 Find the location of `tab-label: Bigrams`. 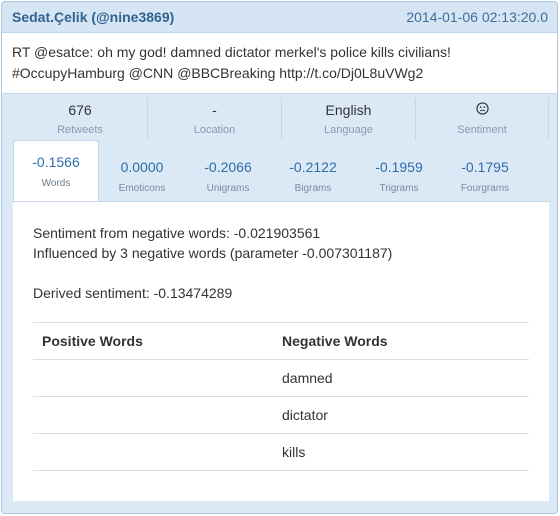

tab-label: Bigrams is located at coordinates (313, 188).